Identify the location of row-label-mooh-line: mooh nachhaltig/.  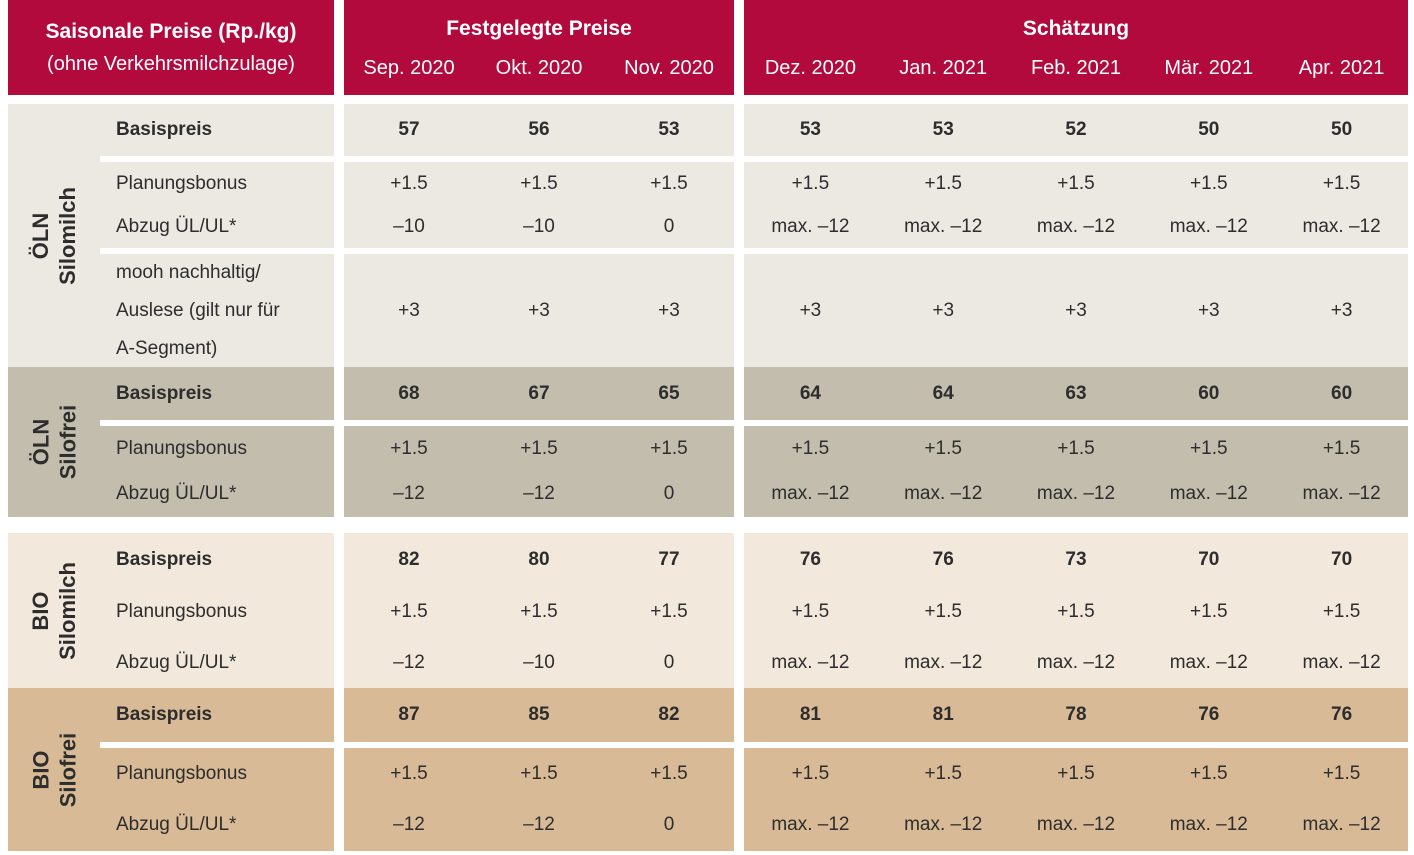
(188, 272).